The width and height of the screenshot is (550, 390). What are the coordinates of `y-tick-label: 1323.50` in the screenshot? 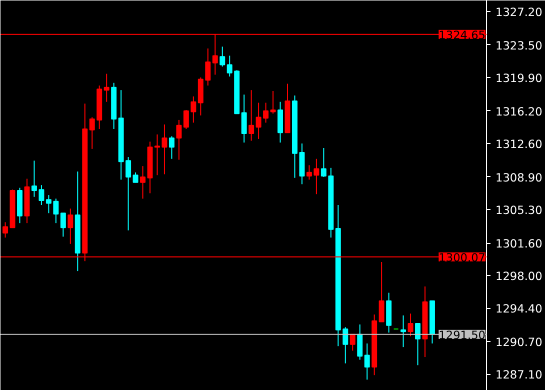 It's located at (519, 45).